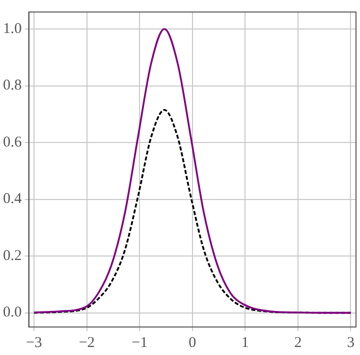 This screenshot has width=360, height=355. I want to click on x-tick-label: 0, so click(192, 342).